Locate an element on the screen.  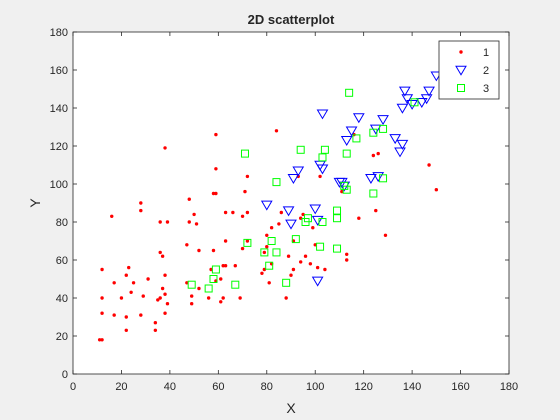
chart-title: 2D scatterplot is located at coordinates (291, 19).